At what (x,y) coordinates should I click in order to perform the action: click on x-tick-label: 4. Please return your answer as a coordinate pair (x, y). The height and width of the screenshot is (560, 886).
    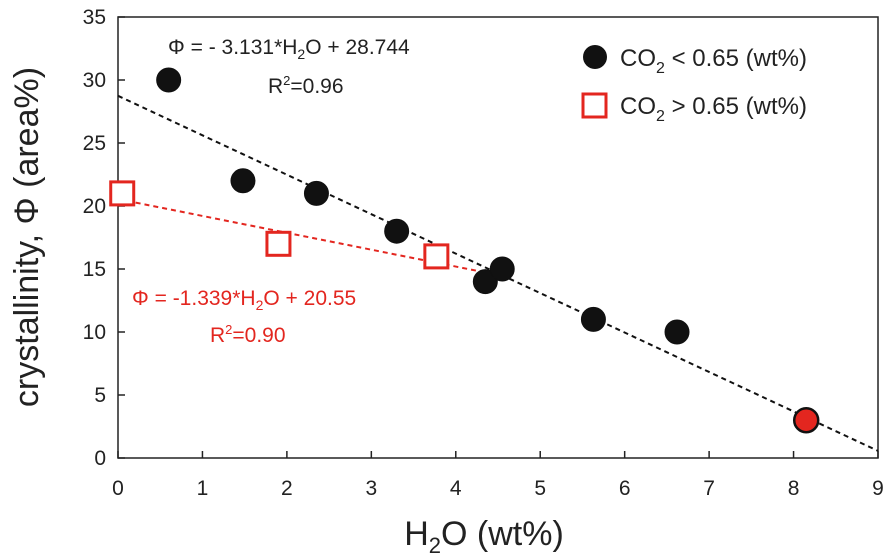
    Looking at the image, I should click on (456, 488).